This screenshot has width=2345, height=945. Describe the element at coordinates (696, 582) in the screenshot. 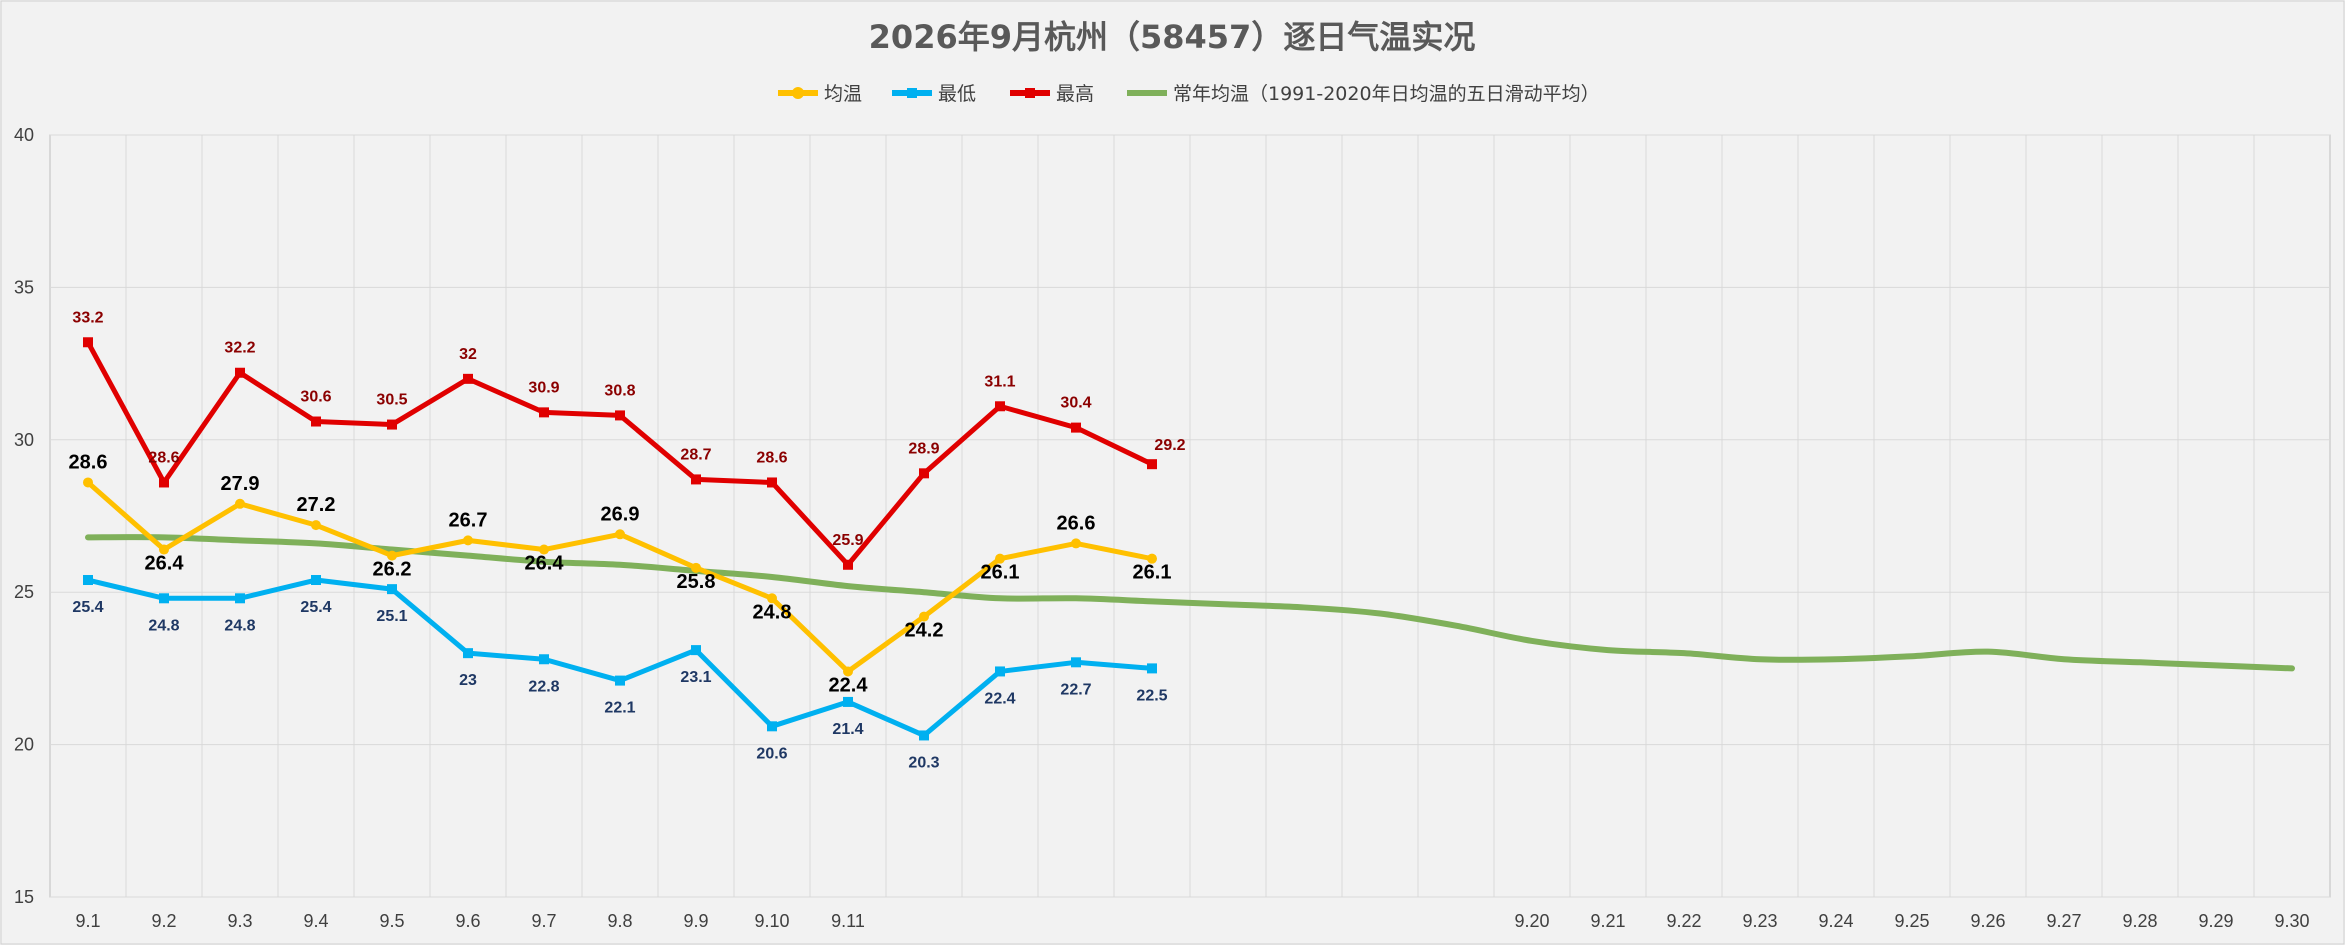

I see `data-label-avg: 25.8` at that location.